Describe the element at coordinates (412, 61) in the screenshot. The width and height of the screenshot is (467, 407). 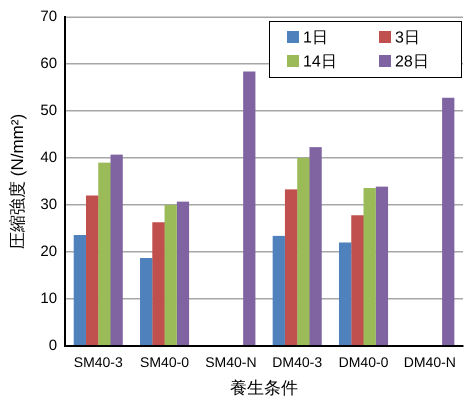
I see `legend-label: 28日` at that location.